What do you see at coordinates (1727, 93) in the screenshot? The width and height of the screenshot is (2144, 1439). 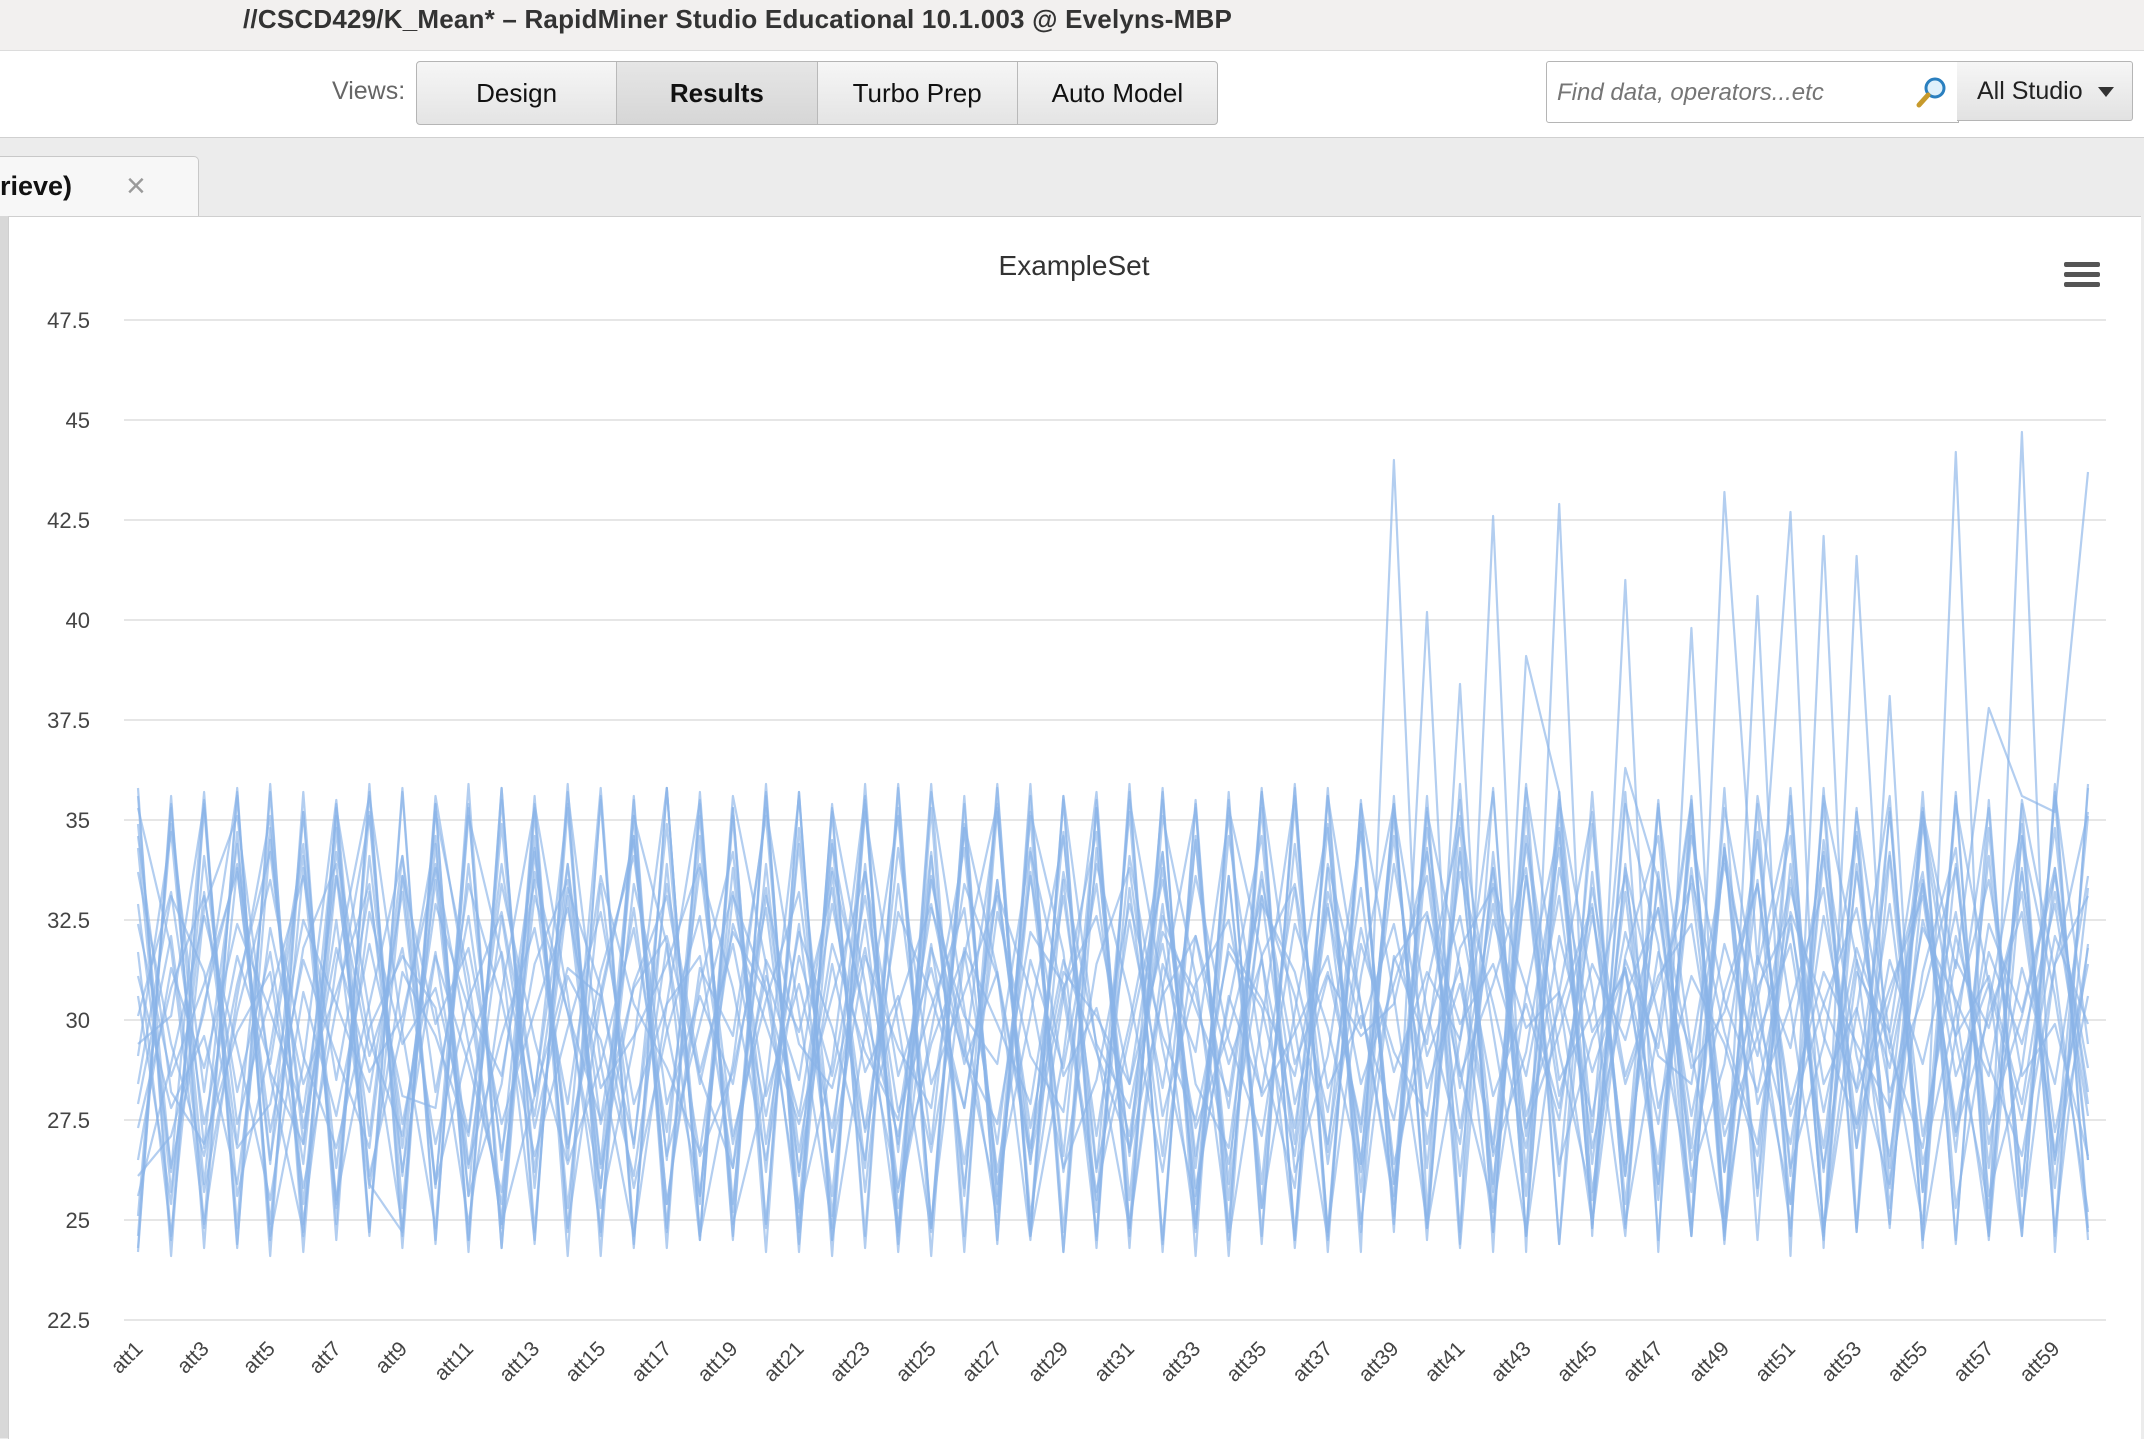 I see `global-search-input` at bounding box center [1727, 93].